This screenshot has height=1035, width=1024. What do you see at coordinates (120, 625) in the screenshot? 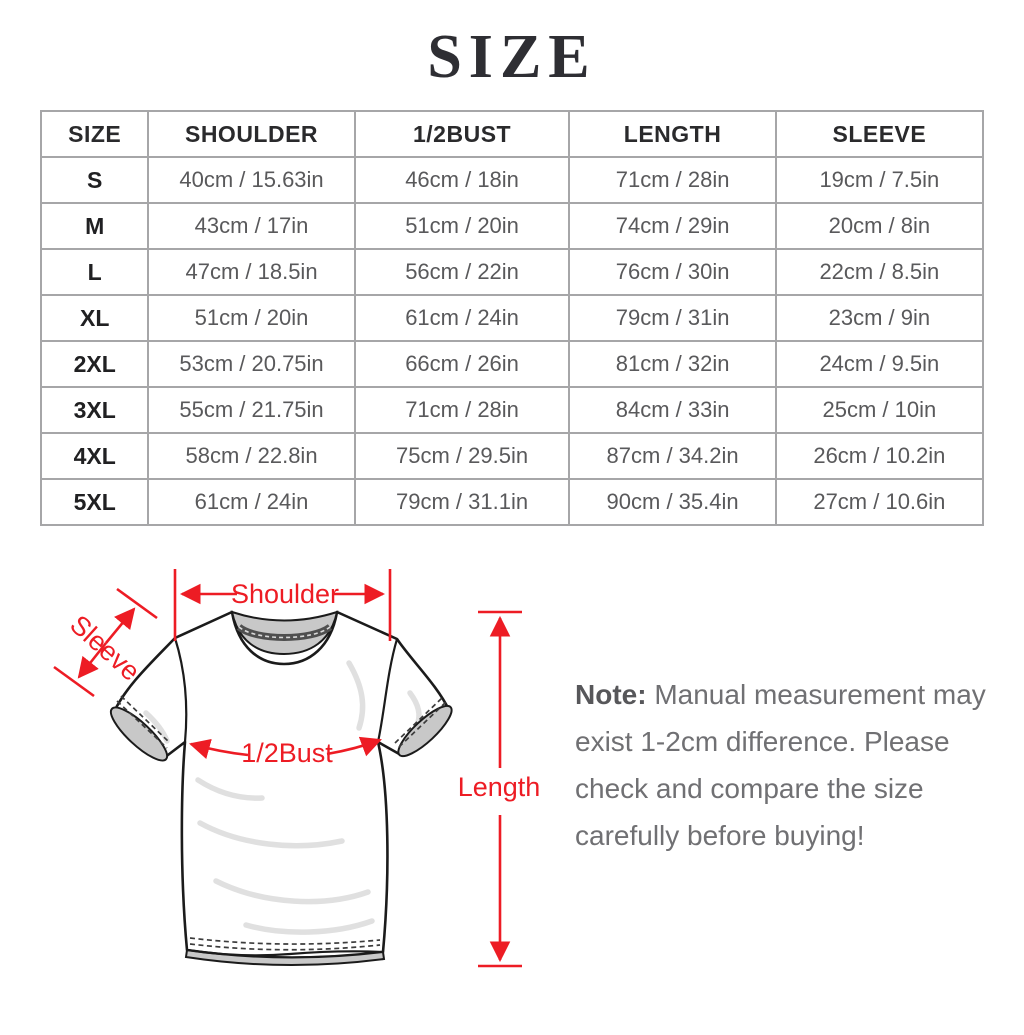
I see `sleeve-arrow-up` at bounding box center [120, 625].